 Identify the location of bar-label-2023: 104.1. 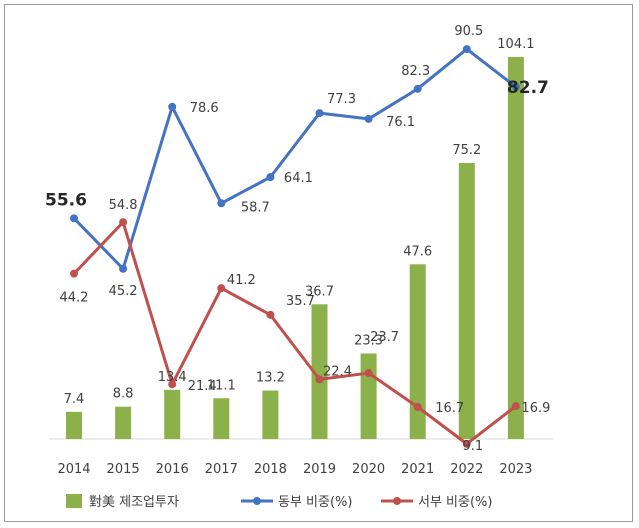
(515, 44).